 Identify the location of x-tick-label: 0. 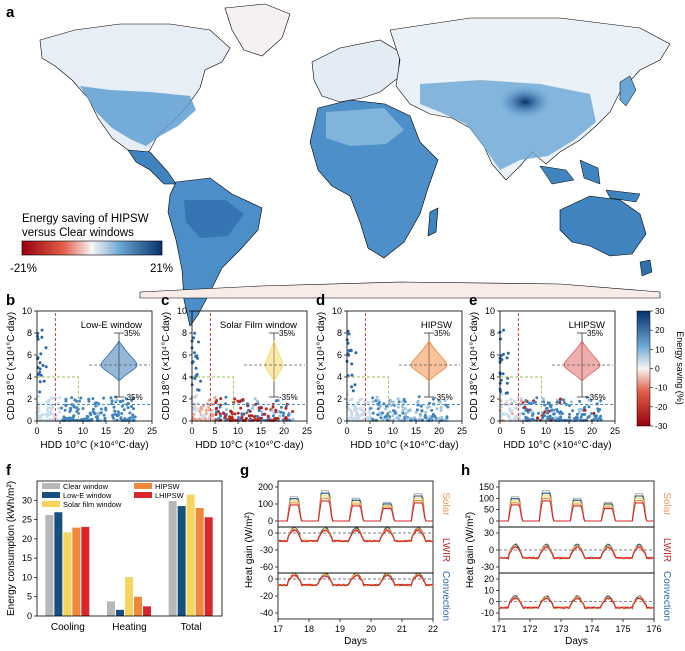
(346, 431).